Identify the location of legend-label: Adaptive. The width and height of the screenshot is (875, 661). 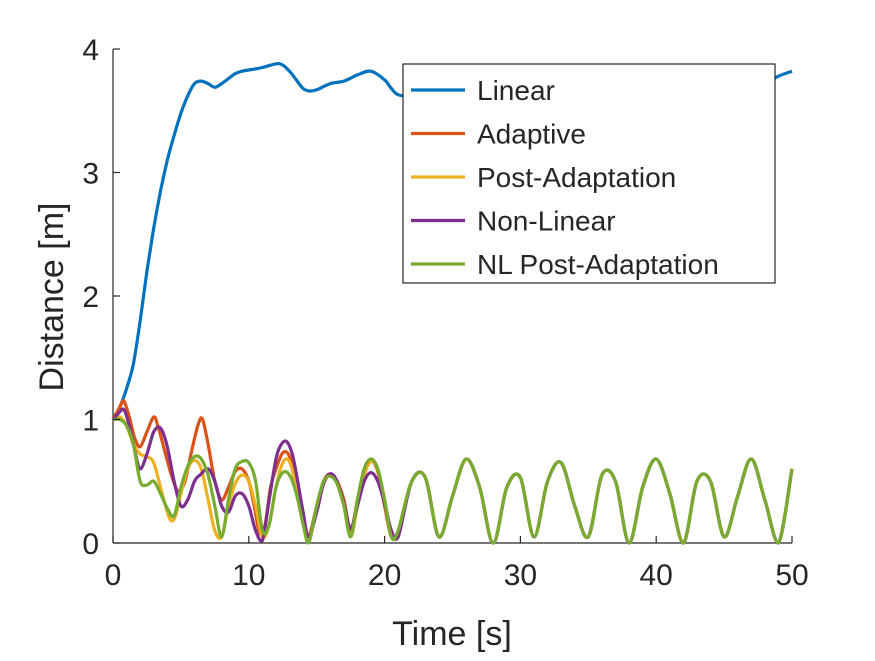
(531, 134).